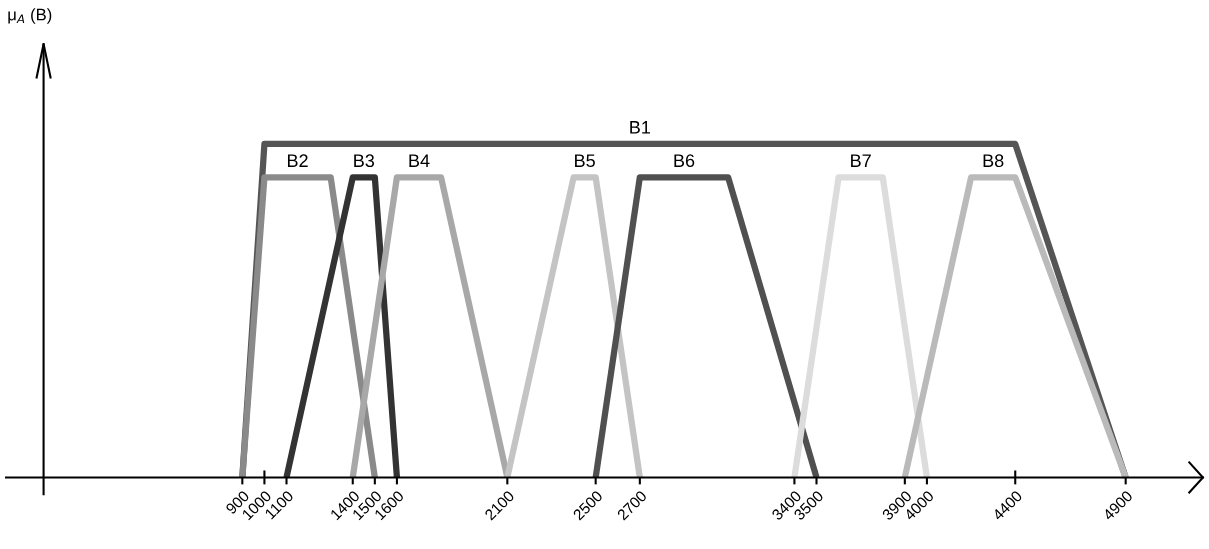  I want to click on series-label: B5, so click(585, 161).